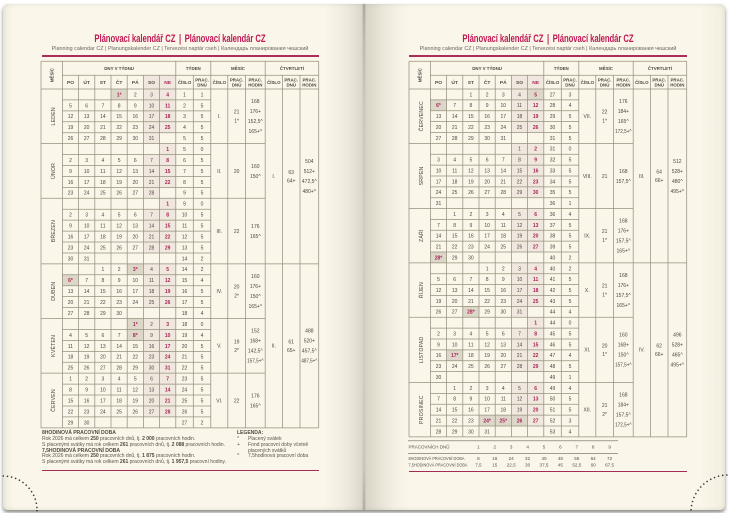 This screenshot has width=729, height=513. I want to click on svg-text: 13, so click(103, 347).